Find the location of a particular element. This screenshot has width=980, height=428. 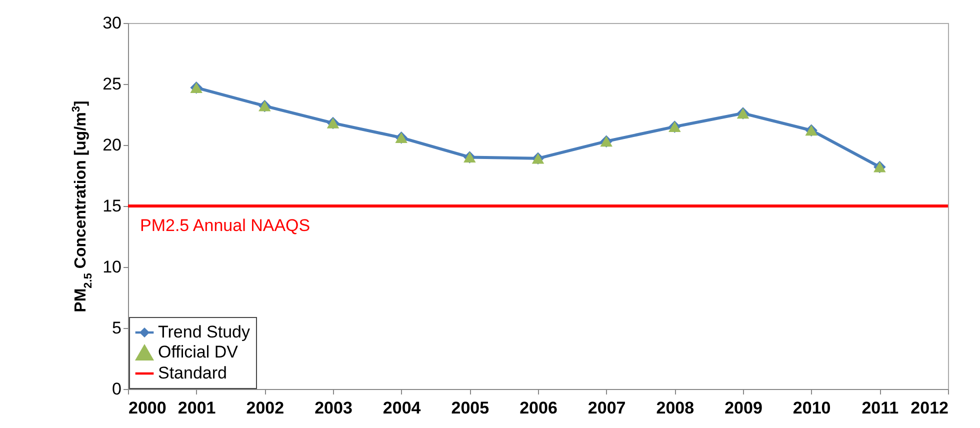

x-tick-label: 2010 is located at coordinates (811, 408).